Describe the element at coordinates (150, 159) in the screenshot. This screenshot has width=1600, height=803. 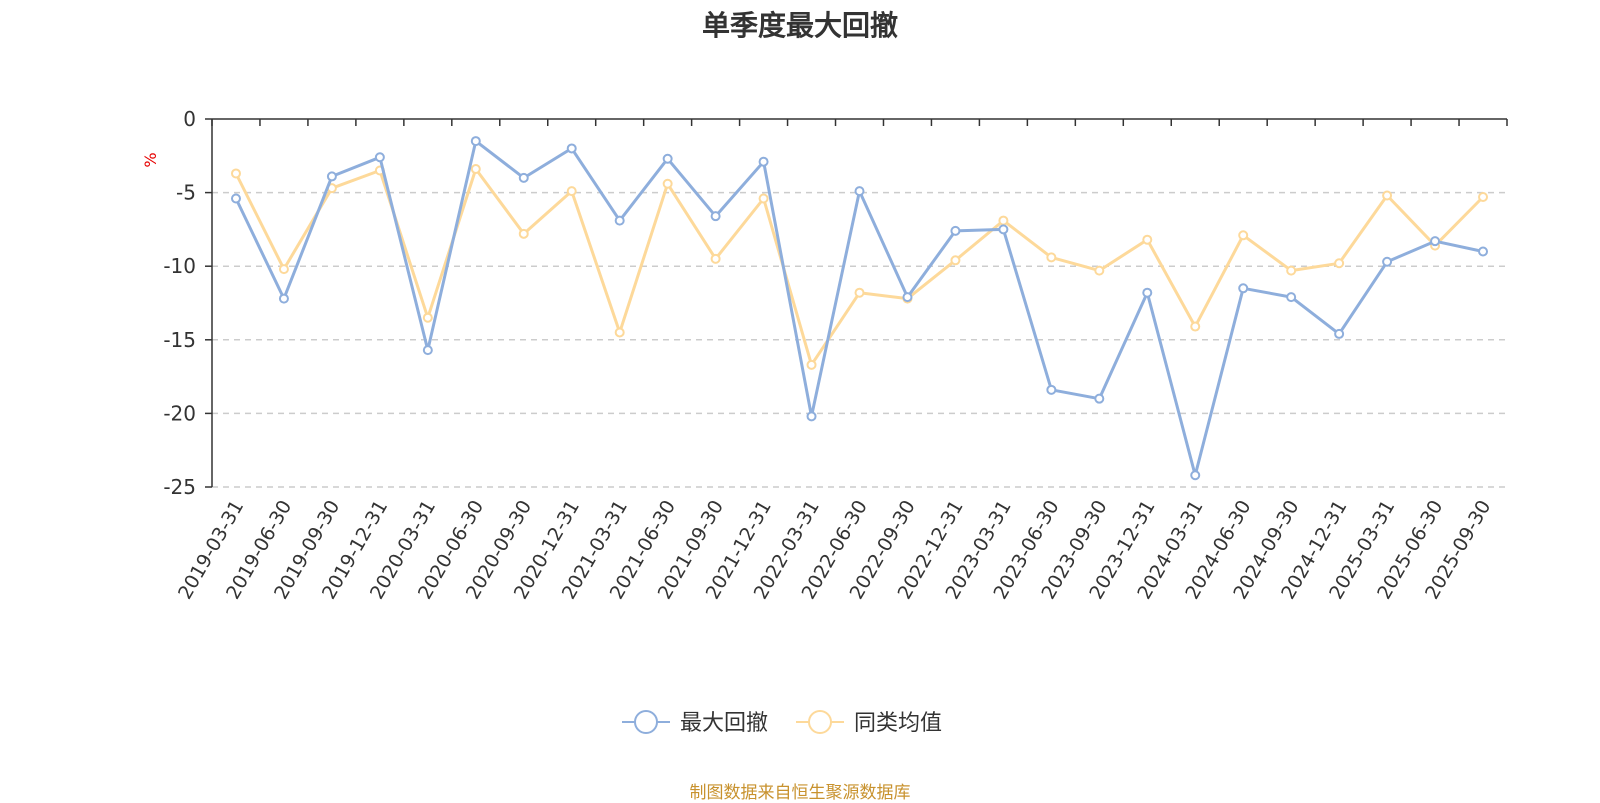
I see `y-axis-unit: %` at that location.